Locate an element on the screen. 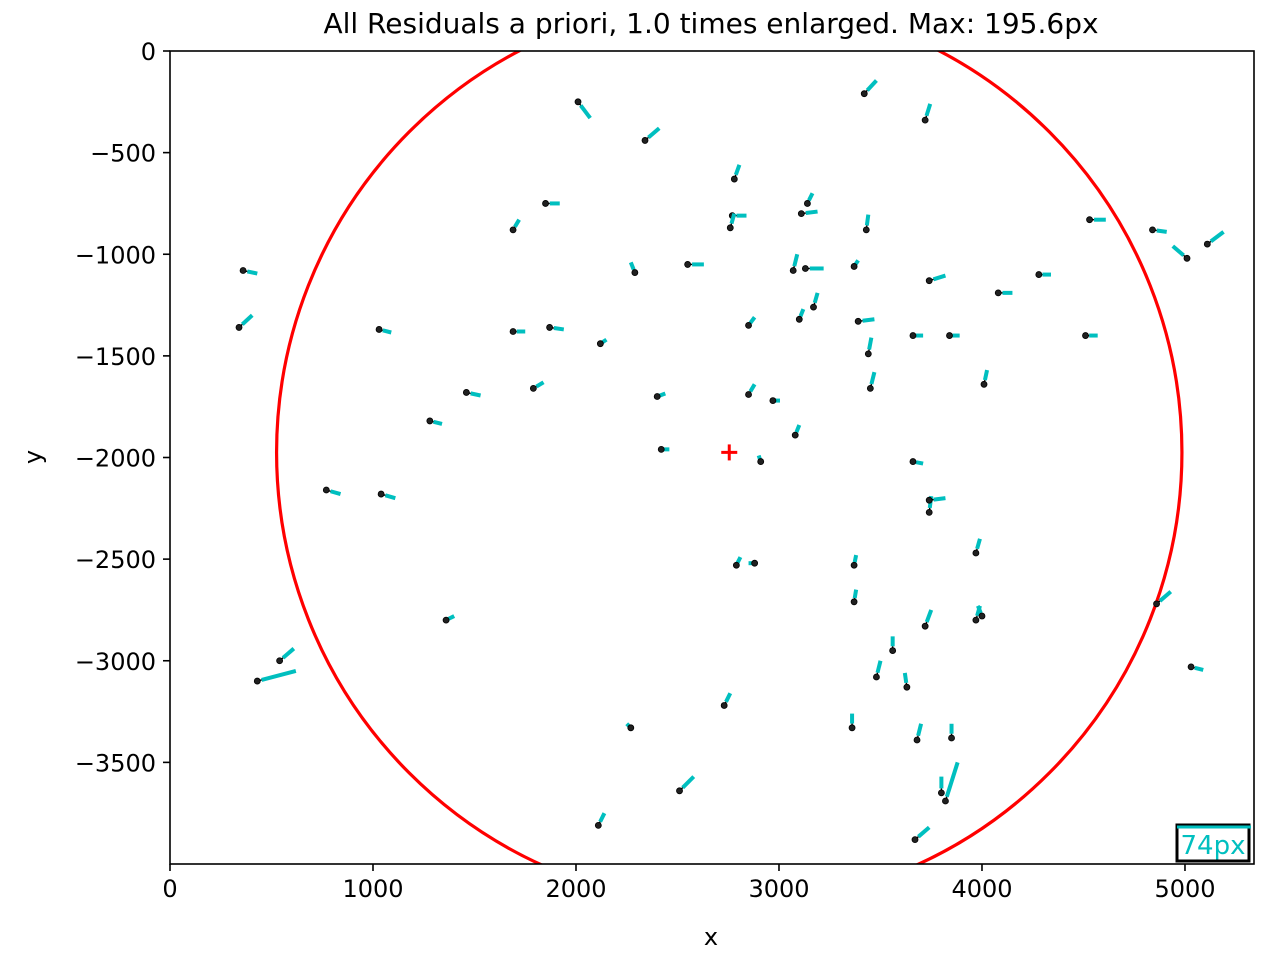 The width and height of the screenshot is (1280, 960). y-tick-label: −1500 is located at coordinates (115, 357).